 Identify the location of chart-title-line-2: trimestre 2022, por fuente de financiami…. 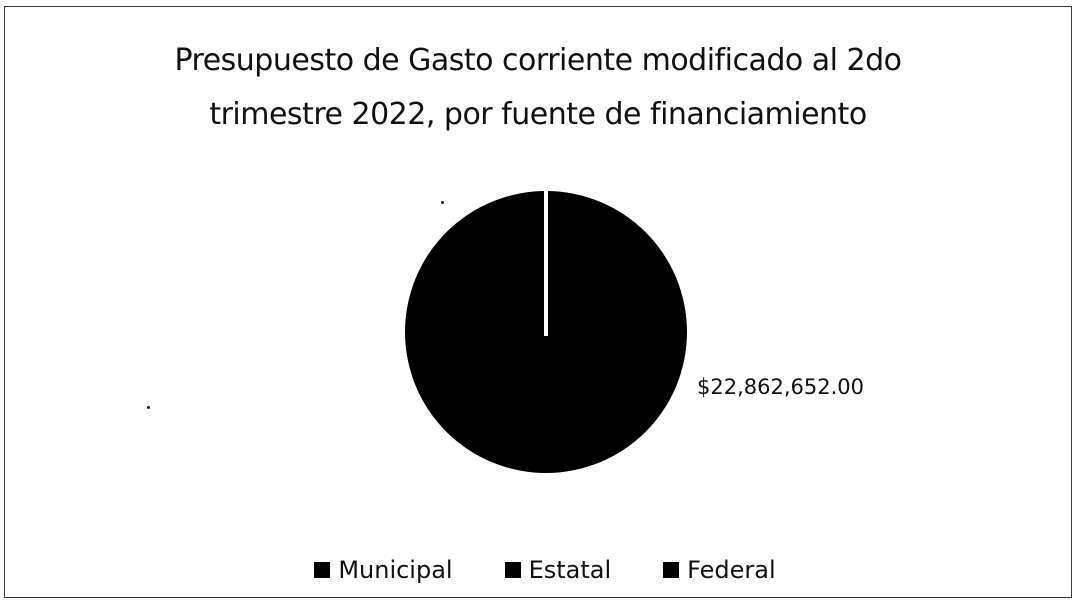
(538, 114).